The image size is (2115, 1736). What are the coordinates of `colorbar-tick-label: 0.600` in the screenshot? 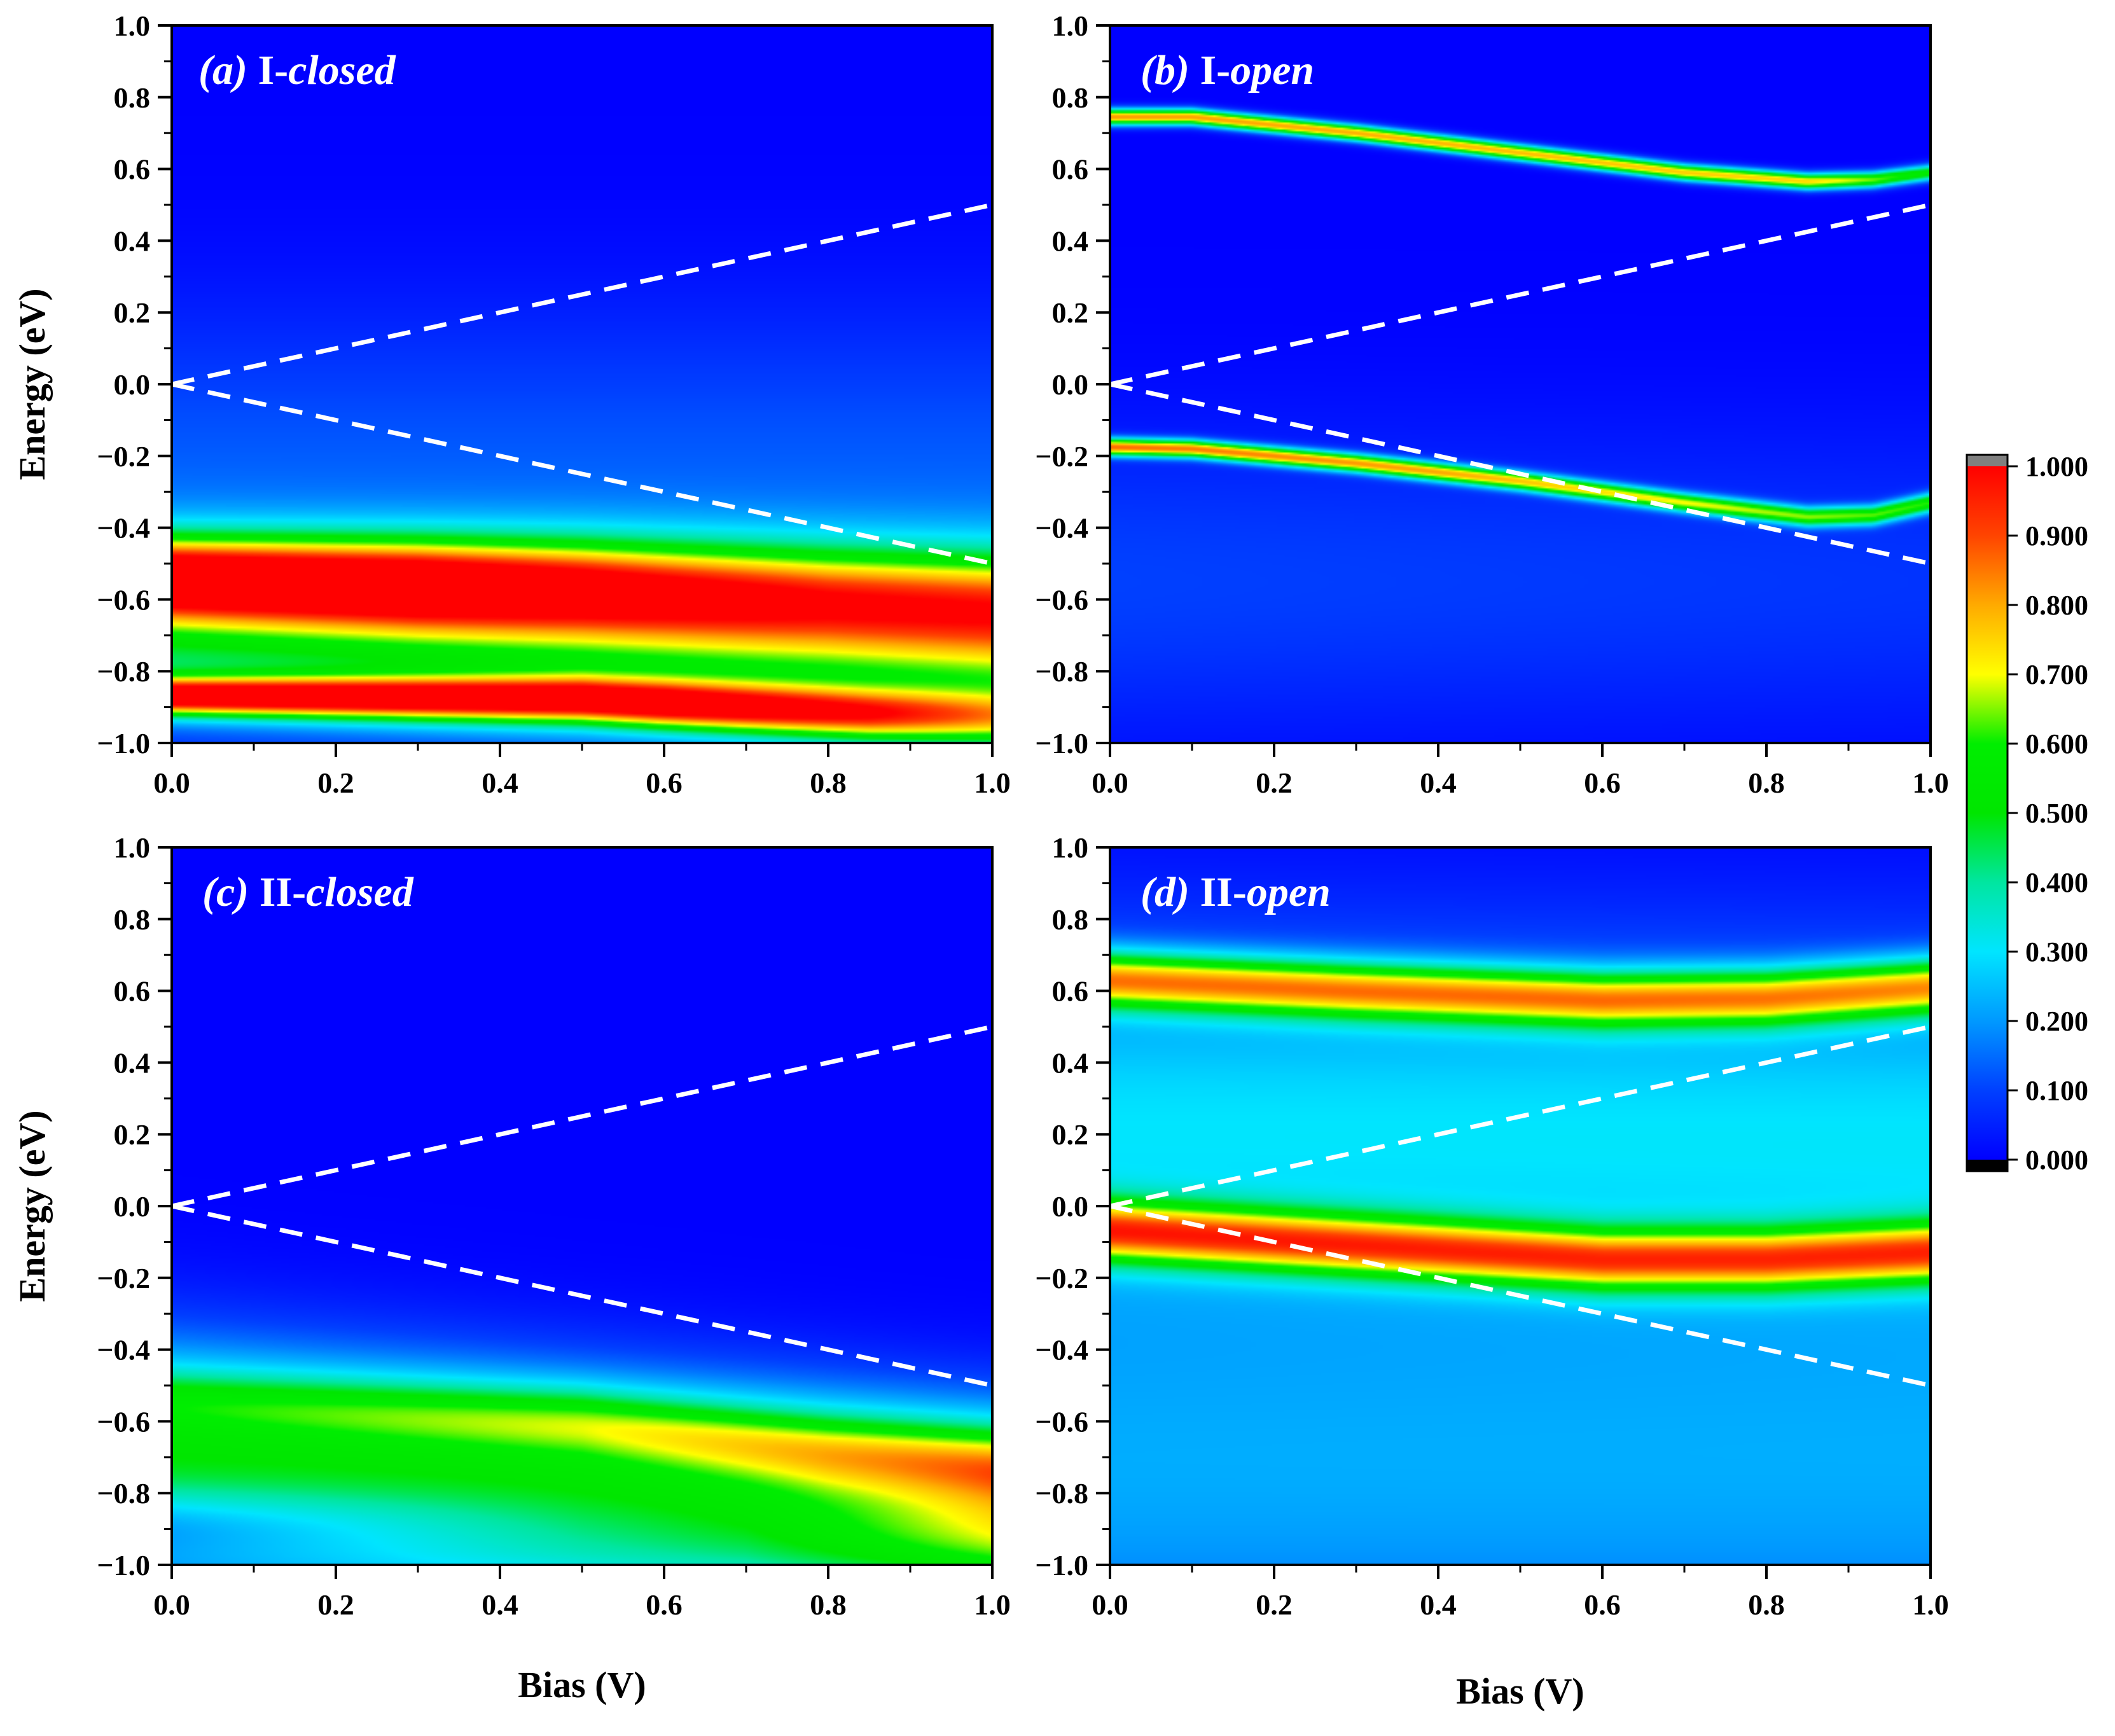 It's located at (2056, 744).